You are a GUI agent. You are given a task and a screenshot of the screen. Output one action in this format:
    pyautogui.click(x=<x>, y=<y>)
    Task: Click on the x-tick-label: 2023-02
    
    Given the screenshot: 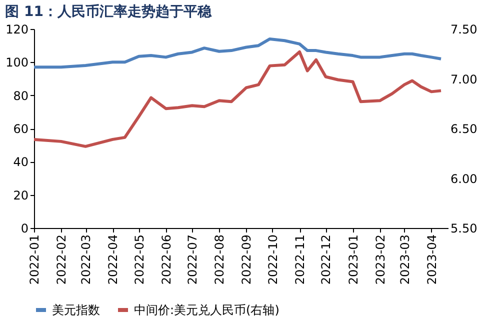 What is the action you would take?
    pyautogui.click(x=380, y=259)
    